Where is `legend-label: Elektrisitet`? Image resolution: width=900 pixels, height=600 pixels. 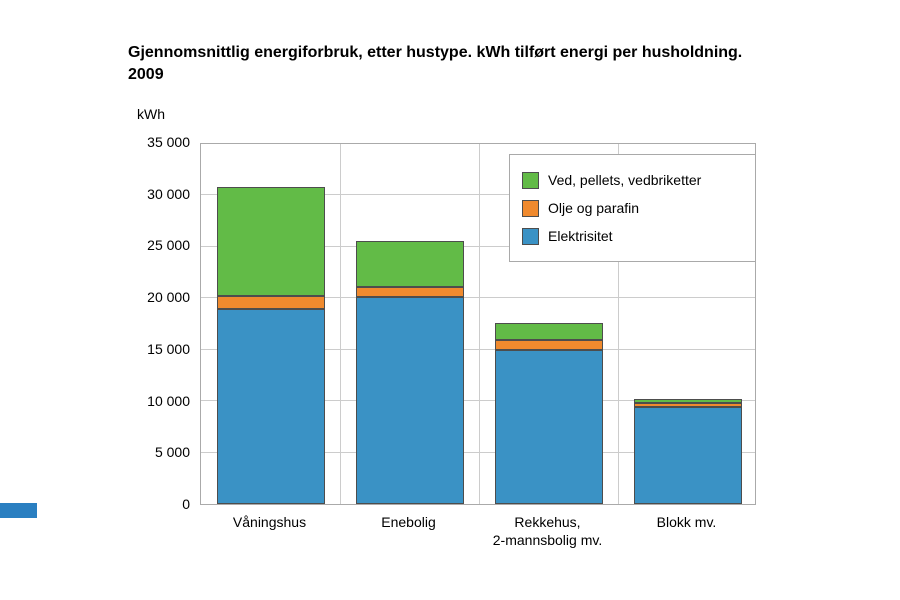
legend-label: Elektrisitet is located at coordinates (580, 236).